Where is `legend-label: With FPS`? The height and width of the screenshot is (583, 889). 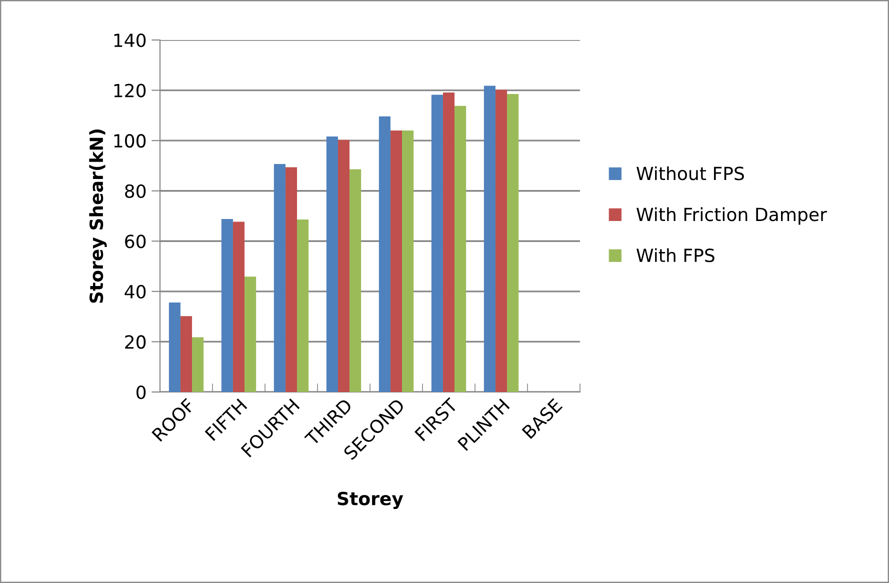
legend-label: With FPS is located at coordinates (675, 255).